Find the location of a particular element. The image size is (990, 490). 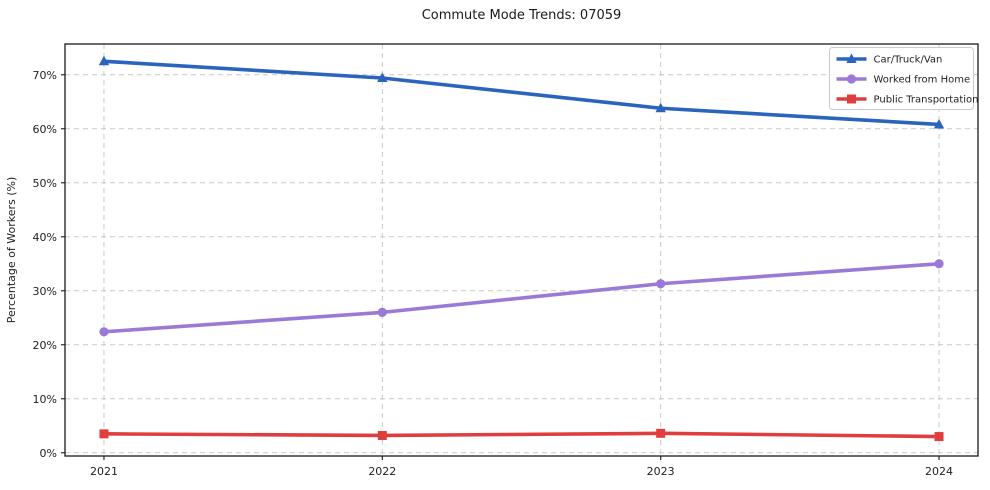

y-tick-label: 20% is located at coordinates (45, 345).